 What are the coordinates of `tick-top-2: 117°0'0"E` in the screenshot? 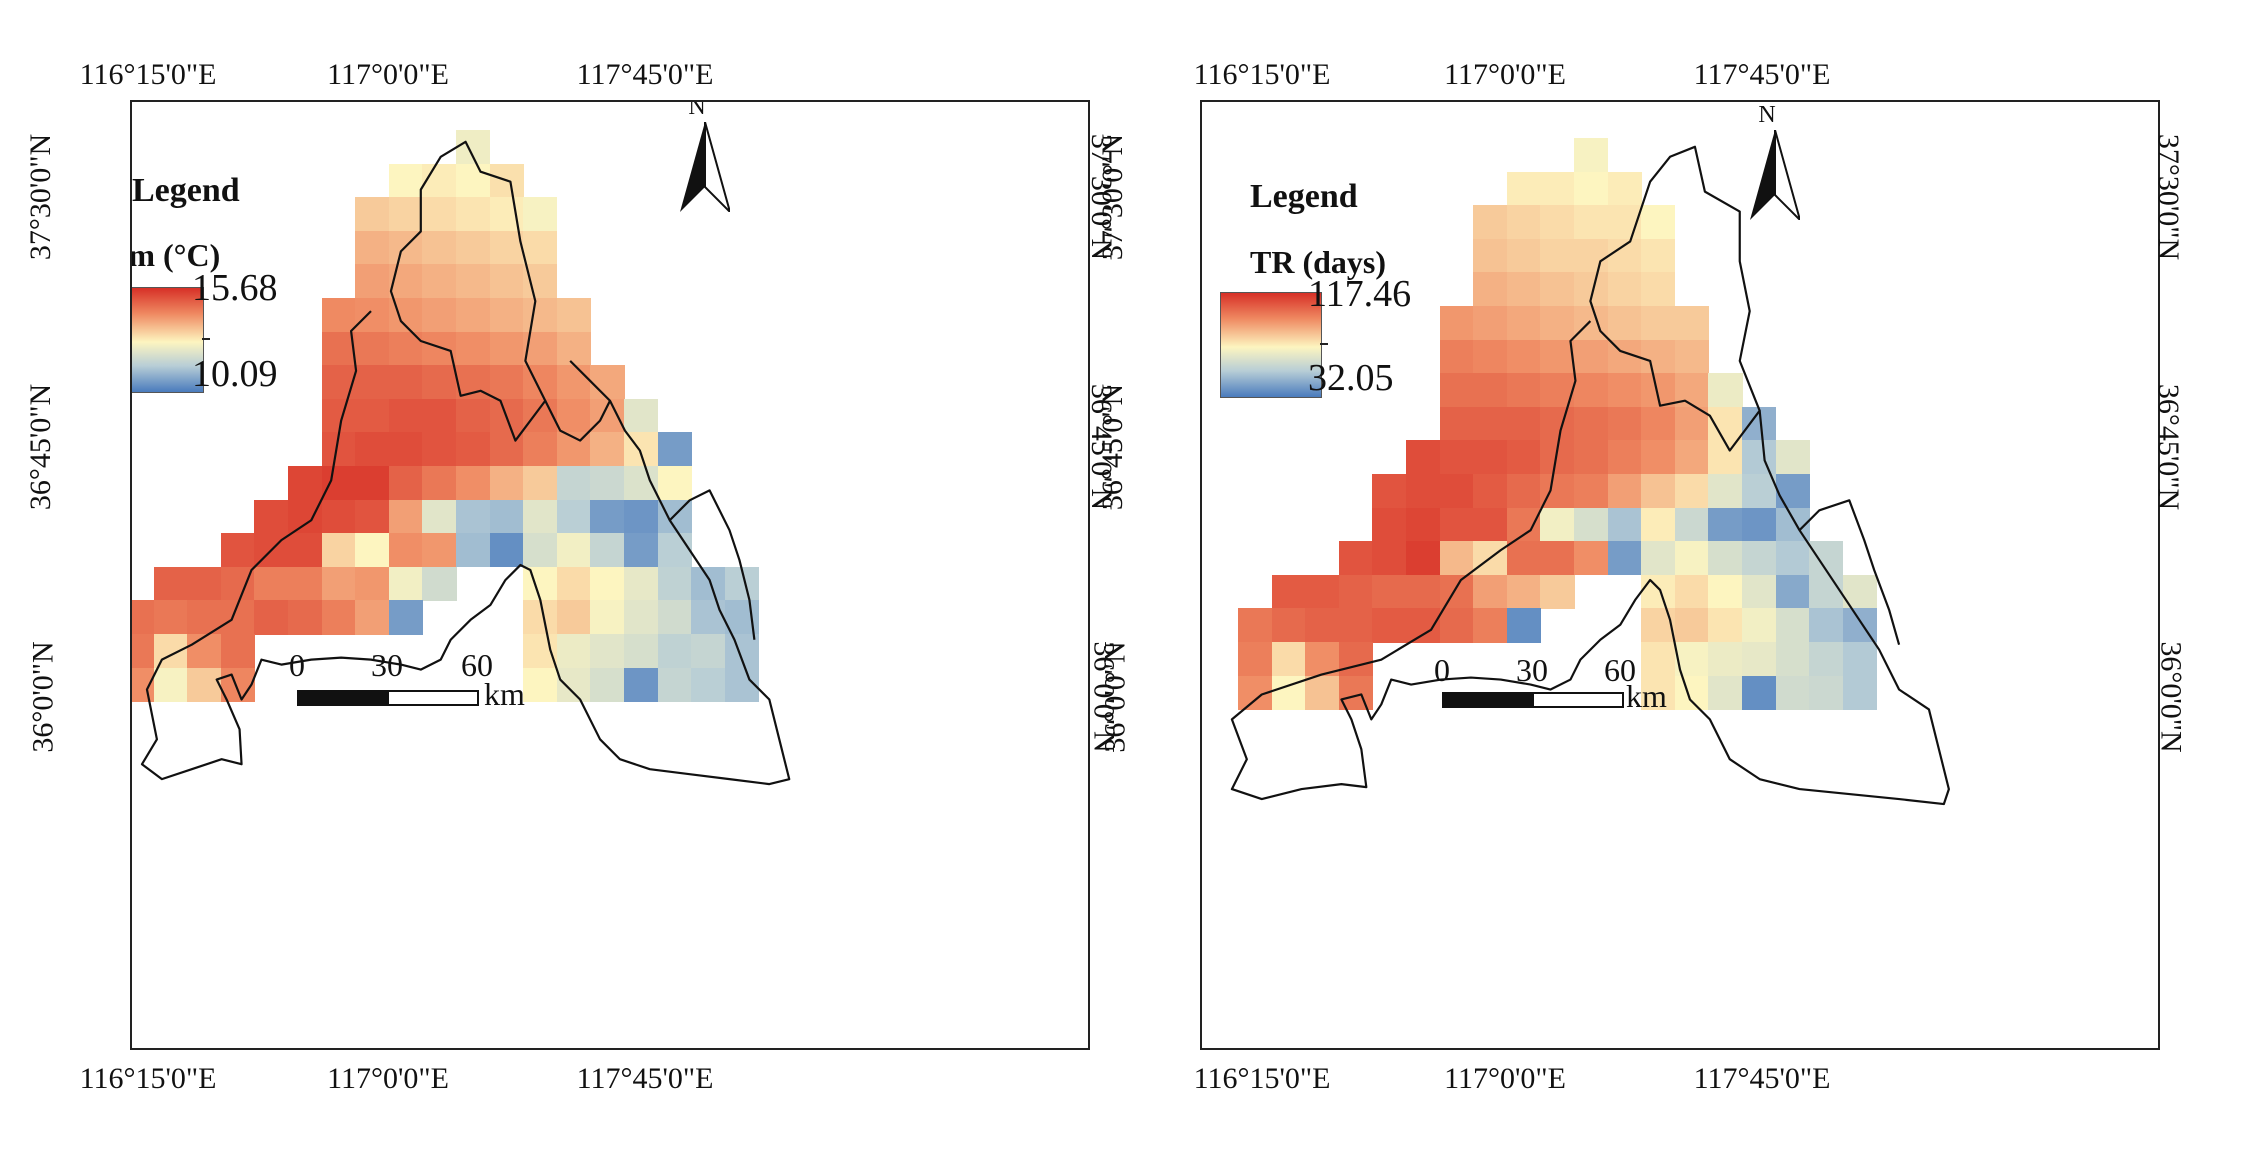 It's located at (388, 74).